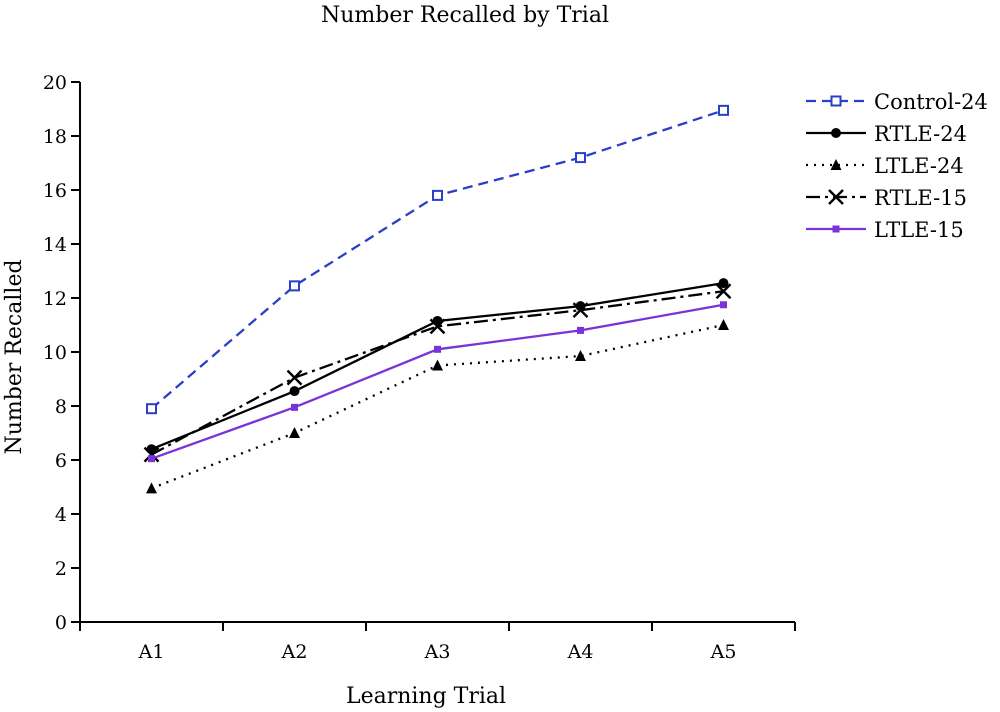  Describe the element at coordinates (55, 245) in the screenshot. I see `y-tick-label: 14` at that location.